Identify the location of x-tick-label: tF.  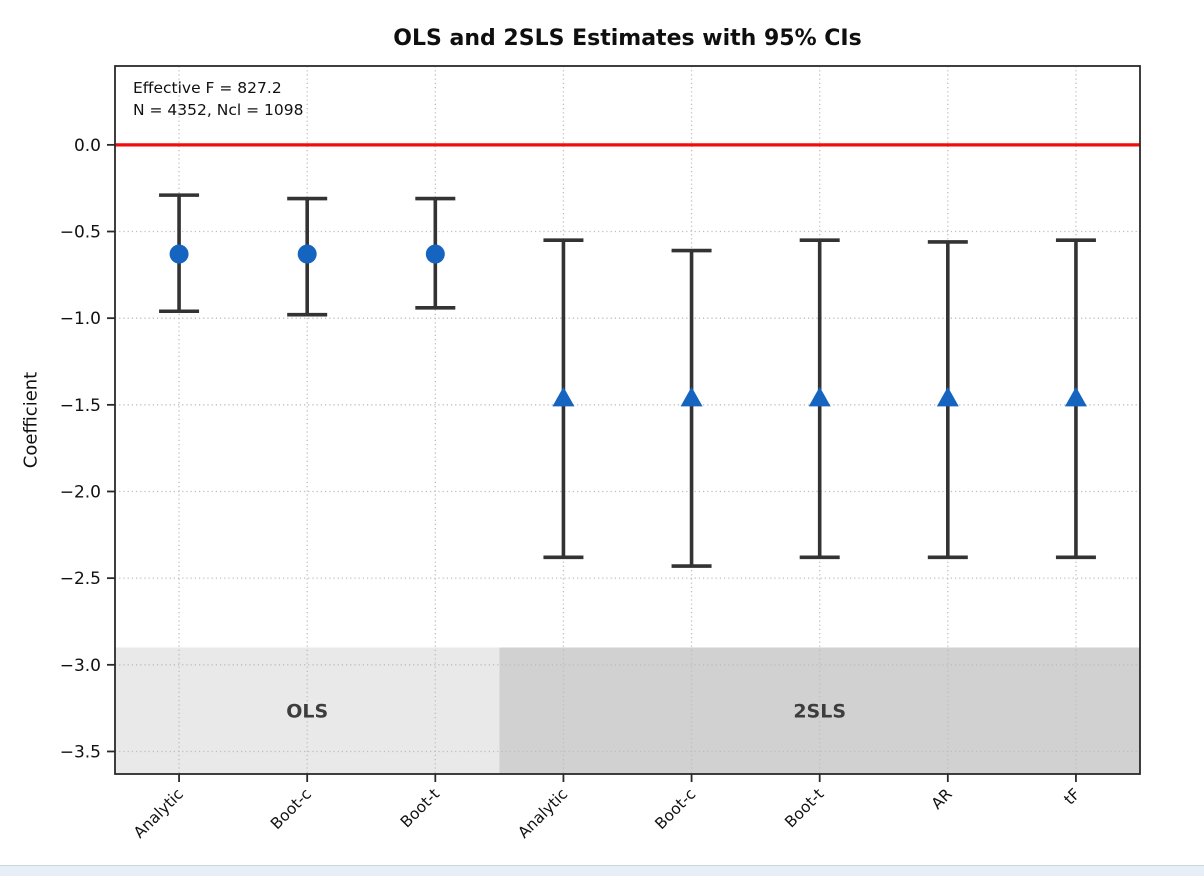
(1071, 796).